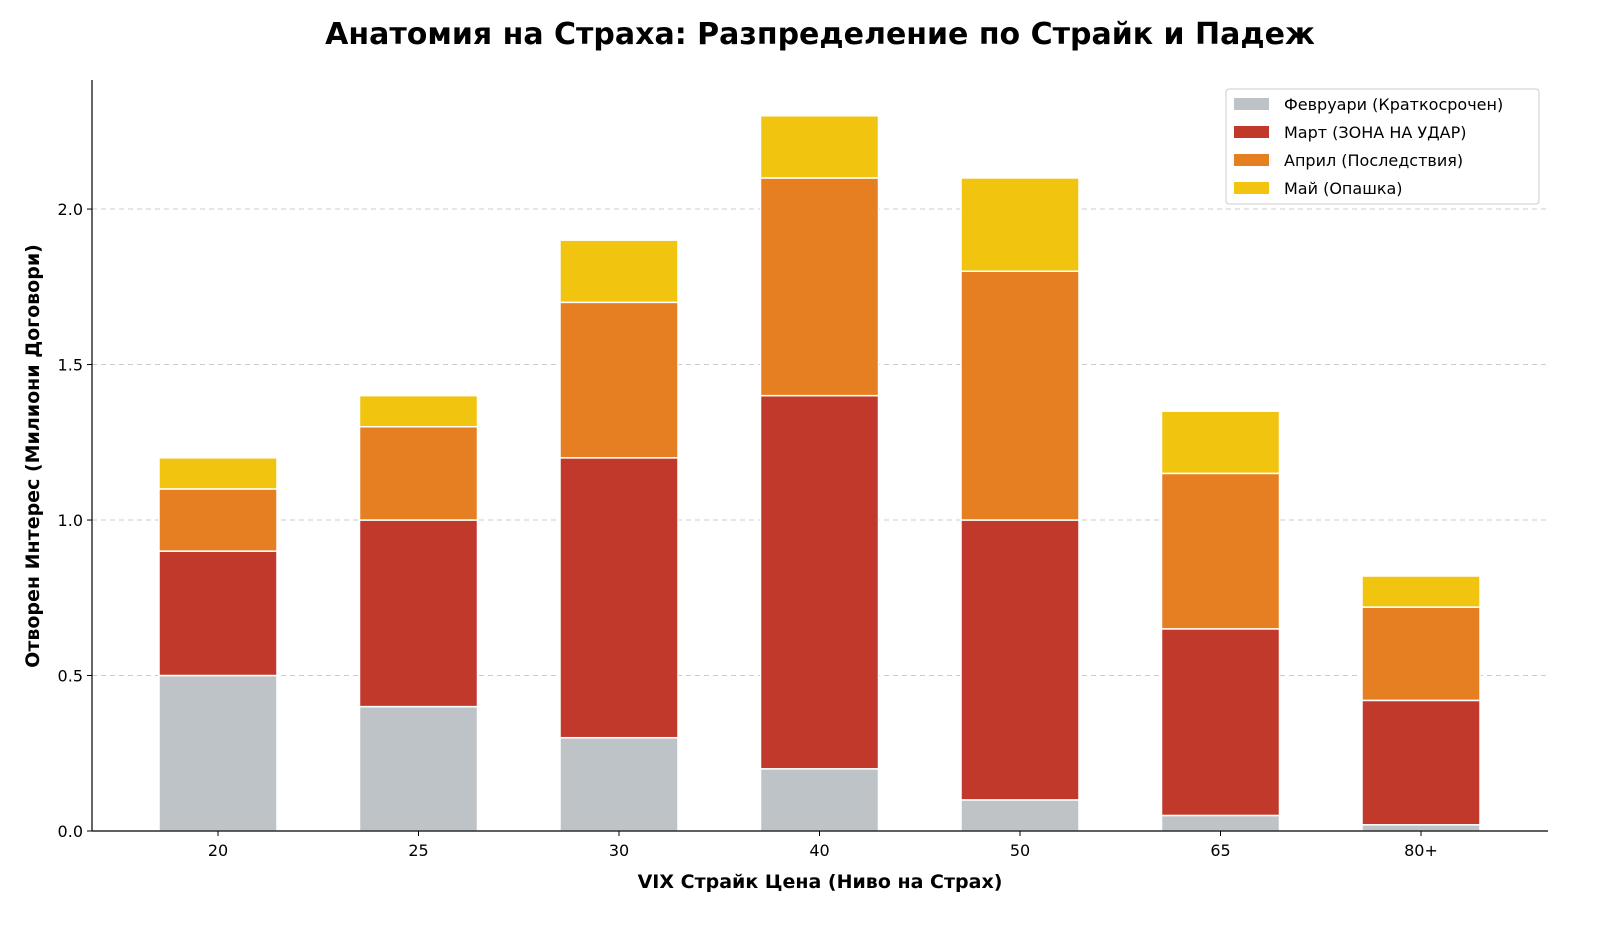 This screenshot has width=1600, height=937. Describe the element at coordinates (1375, 132) in the screenshot. I see `legend-label: Март (ЗОНА НА УДАР)` at that location.